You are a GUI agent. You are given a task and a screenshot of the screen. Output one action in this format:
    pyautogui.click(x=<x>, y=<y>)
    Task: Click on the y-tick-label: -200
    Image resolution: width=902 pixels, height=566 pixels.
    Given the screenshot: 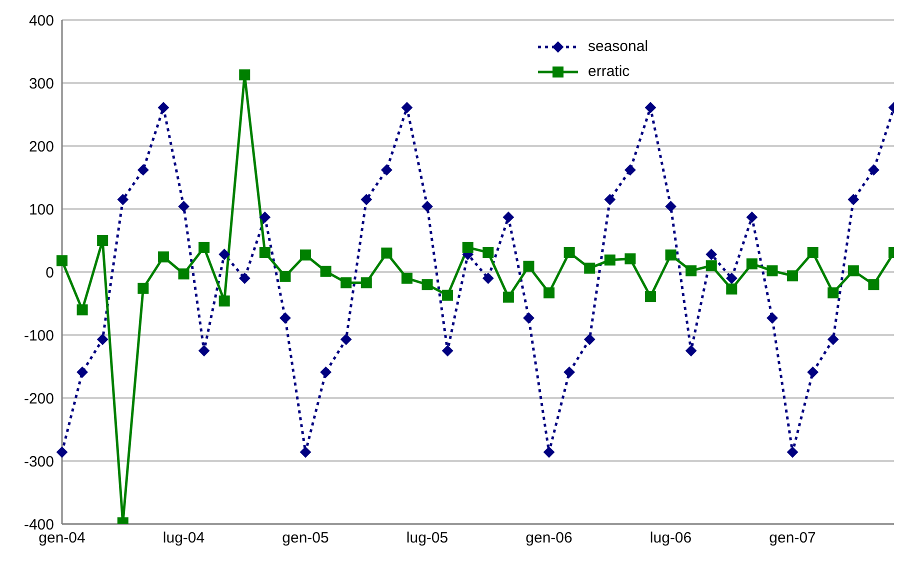 What is the action you would take?
    pyautogui.click(x=39, y=399)
    